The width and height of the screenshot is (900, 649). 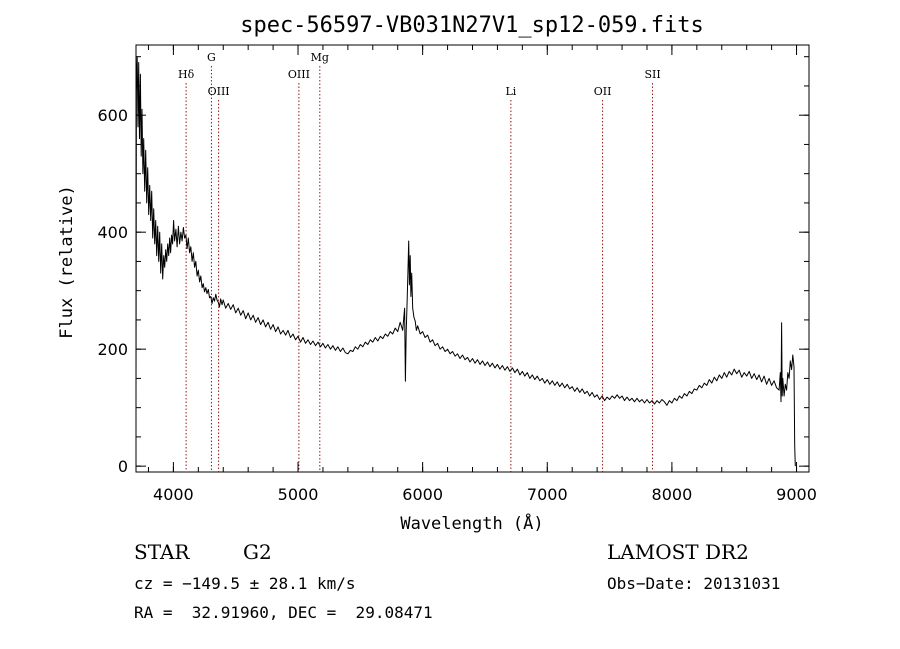 What do you see at coordinates (298, 494) in the screenshot?
I see `x-tick-label: 5000` at bounding box center [298, 494].